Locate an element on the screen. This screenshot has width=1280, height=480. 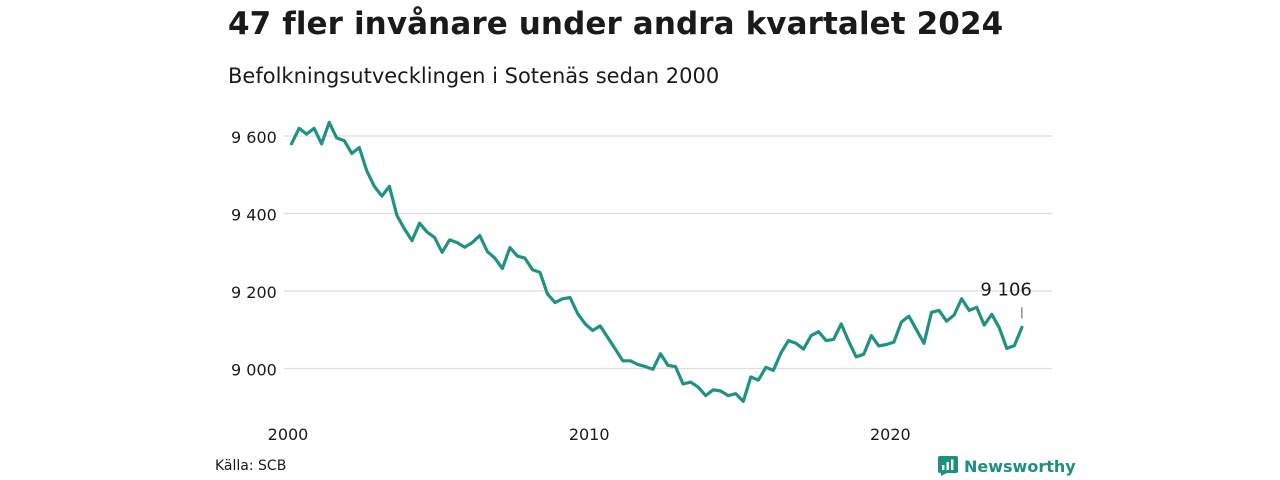
source-credit: Källa: SCB is located at coordinates (251, 466).